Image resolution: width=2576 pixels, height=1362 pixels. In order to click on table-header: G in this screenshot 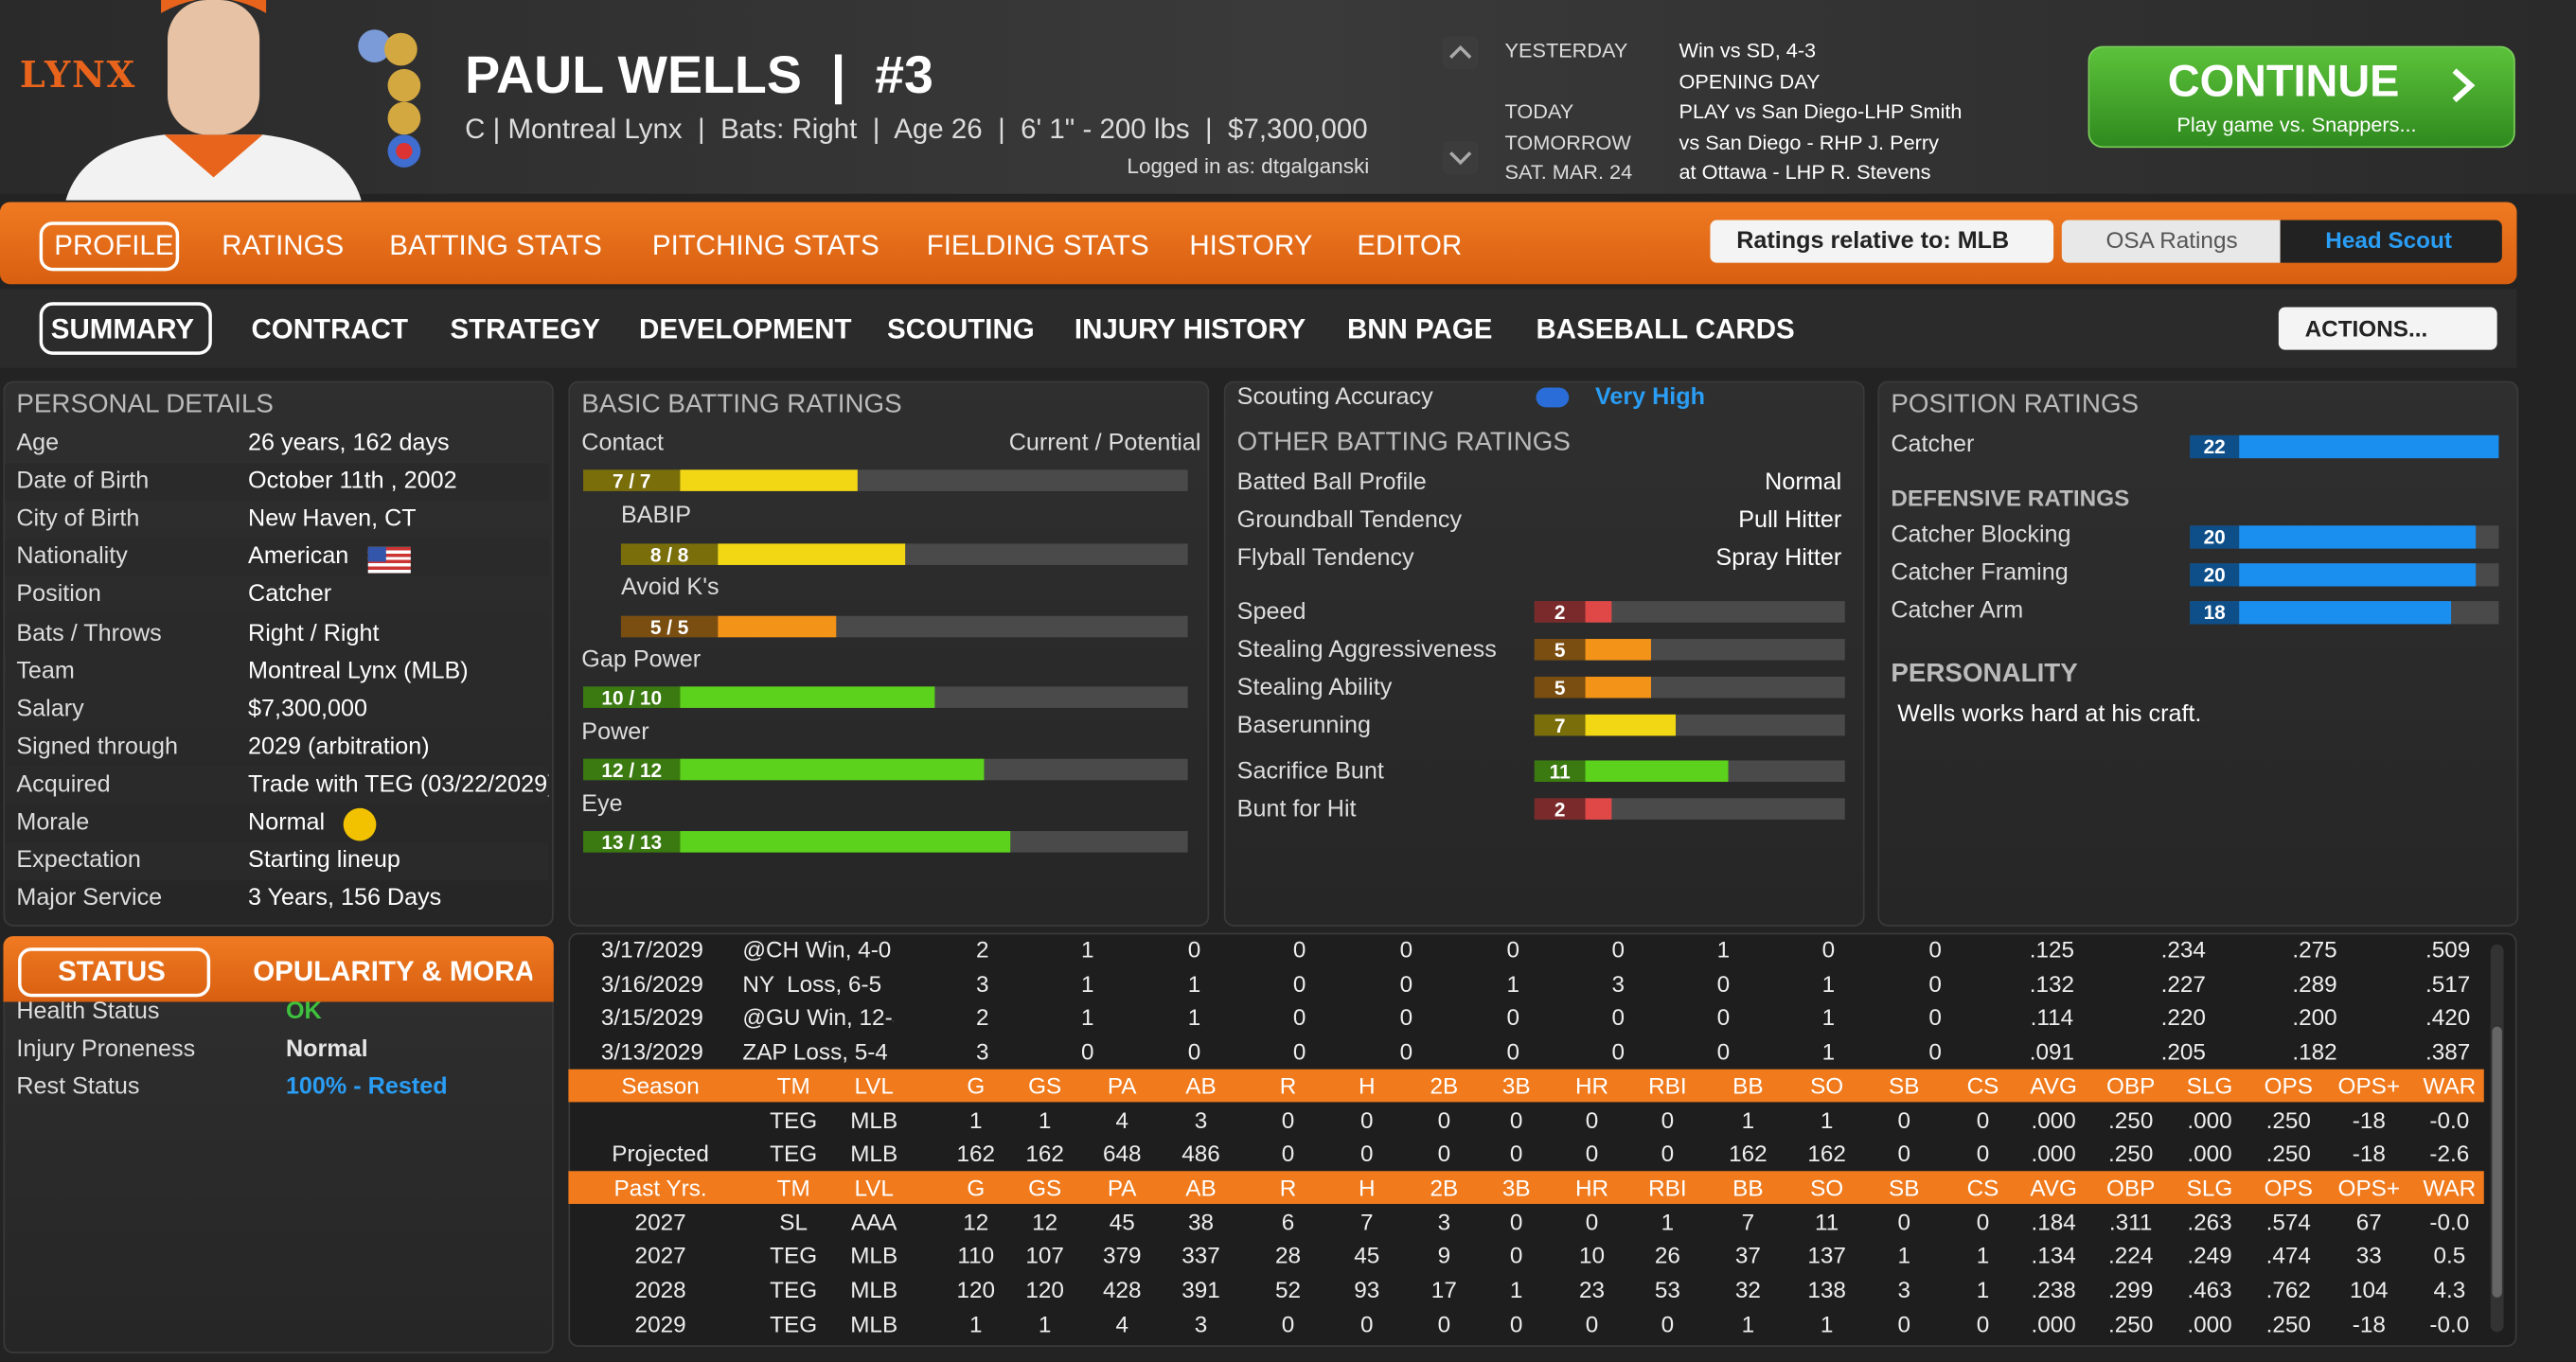, I will do `click(977, 1085)`.